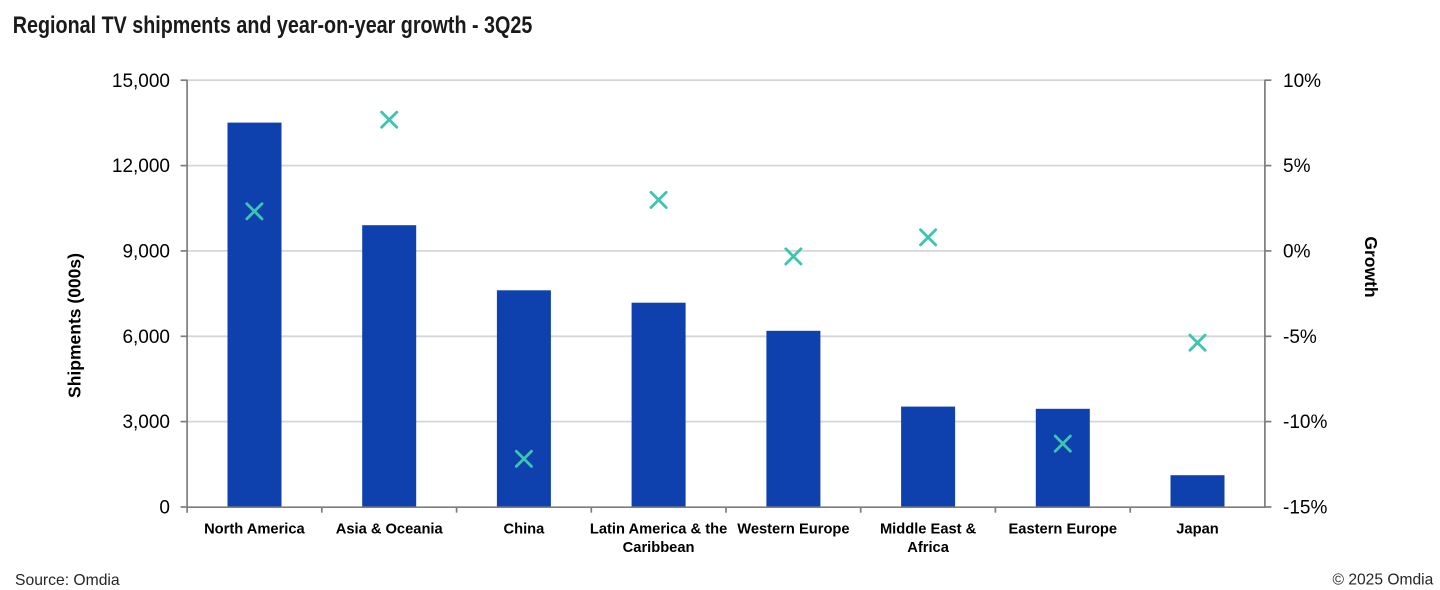  What do you see at coordinates (67, 580) in the screenshot?
I see `svg-text: Source: Omdia` at bounding box center [67, 580].